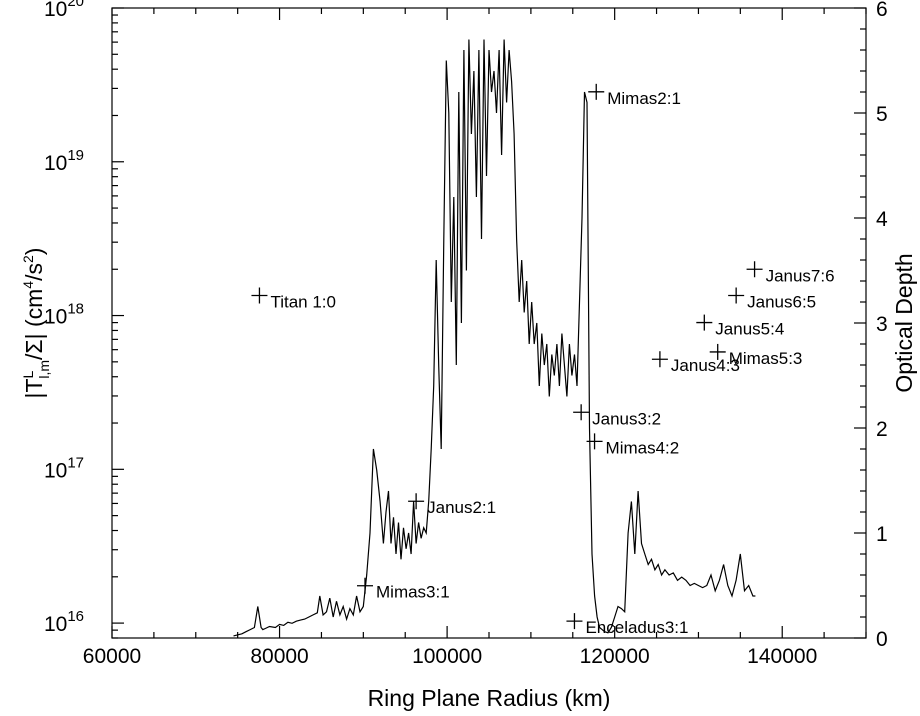 This screenshot has width=920, height=716. Describe the element at coordinates (75, 5) in the screenshot. I see `left-tick-exponent: 20` at that location.